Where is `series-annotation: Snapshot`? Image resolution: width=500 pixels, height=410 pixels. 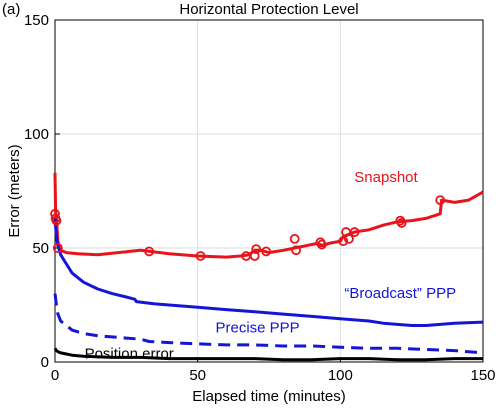 series-annotation: Snapshot is located at coordinates (386, 177).